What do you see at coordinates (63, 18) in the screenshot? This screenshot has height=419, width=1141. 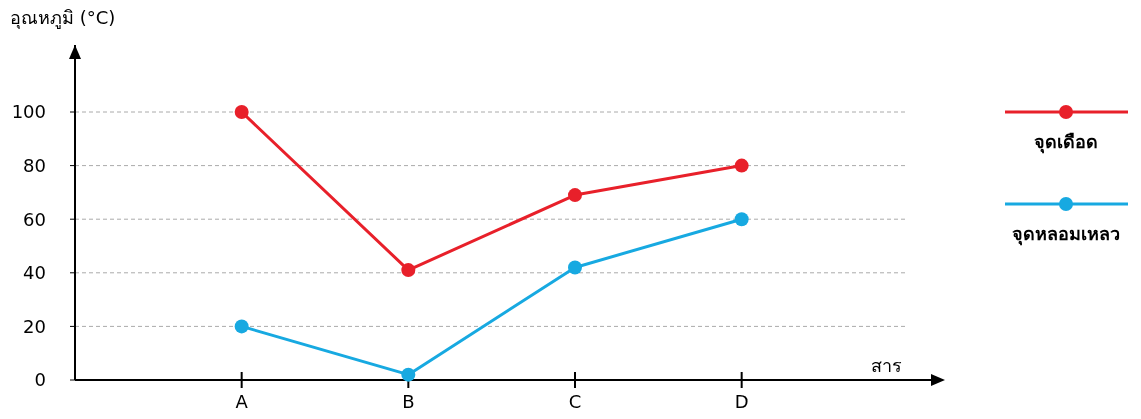 I see `y-axis-title: อุณหภูมิ (°C)` at bounding box center [63, 18].